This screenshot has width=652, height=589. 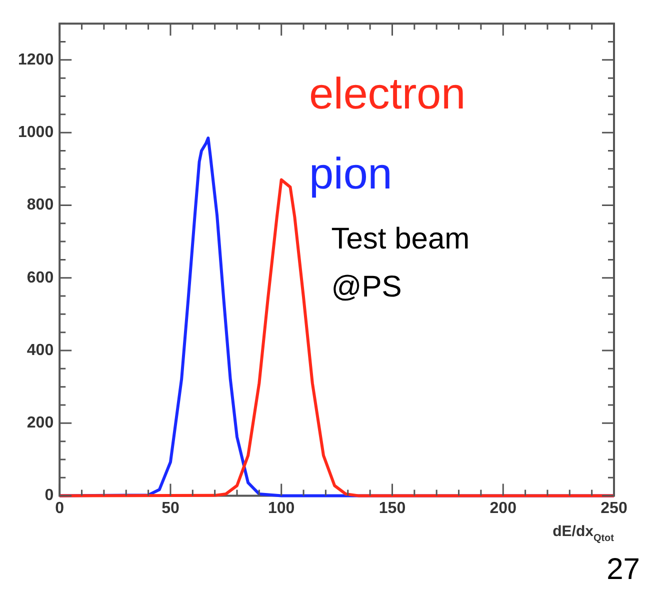 What do you see at coordinates (392, 508) in the screenshot?
I see `x-tick-label: 150` at bounding box center [392, 508].